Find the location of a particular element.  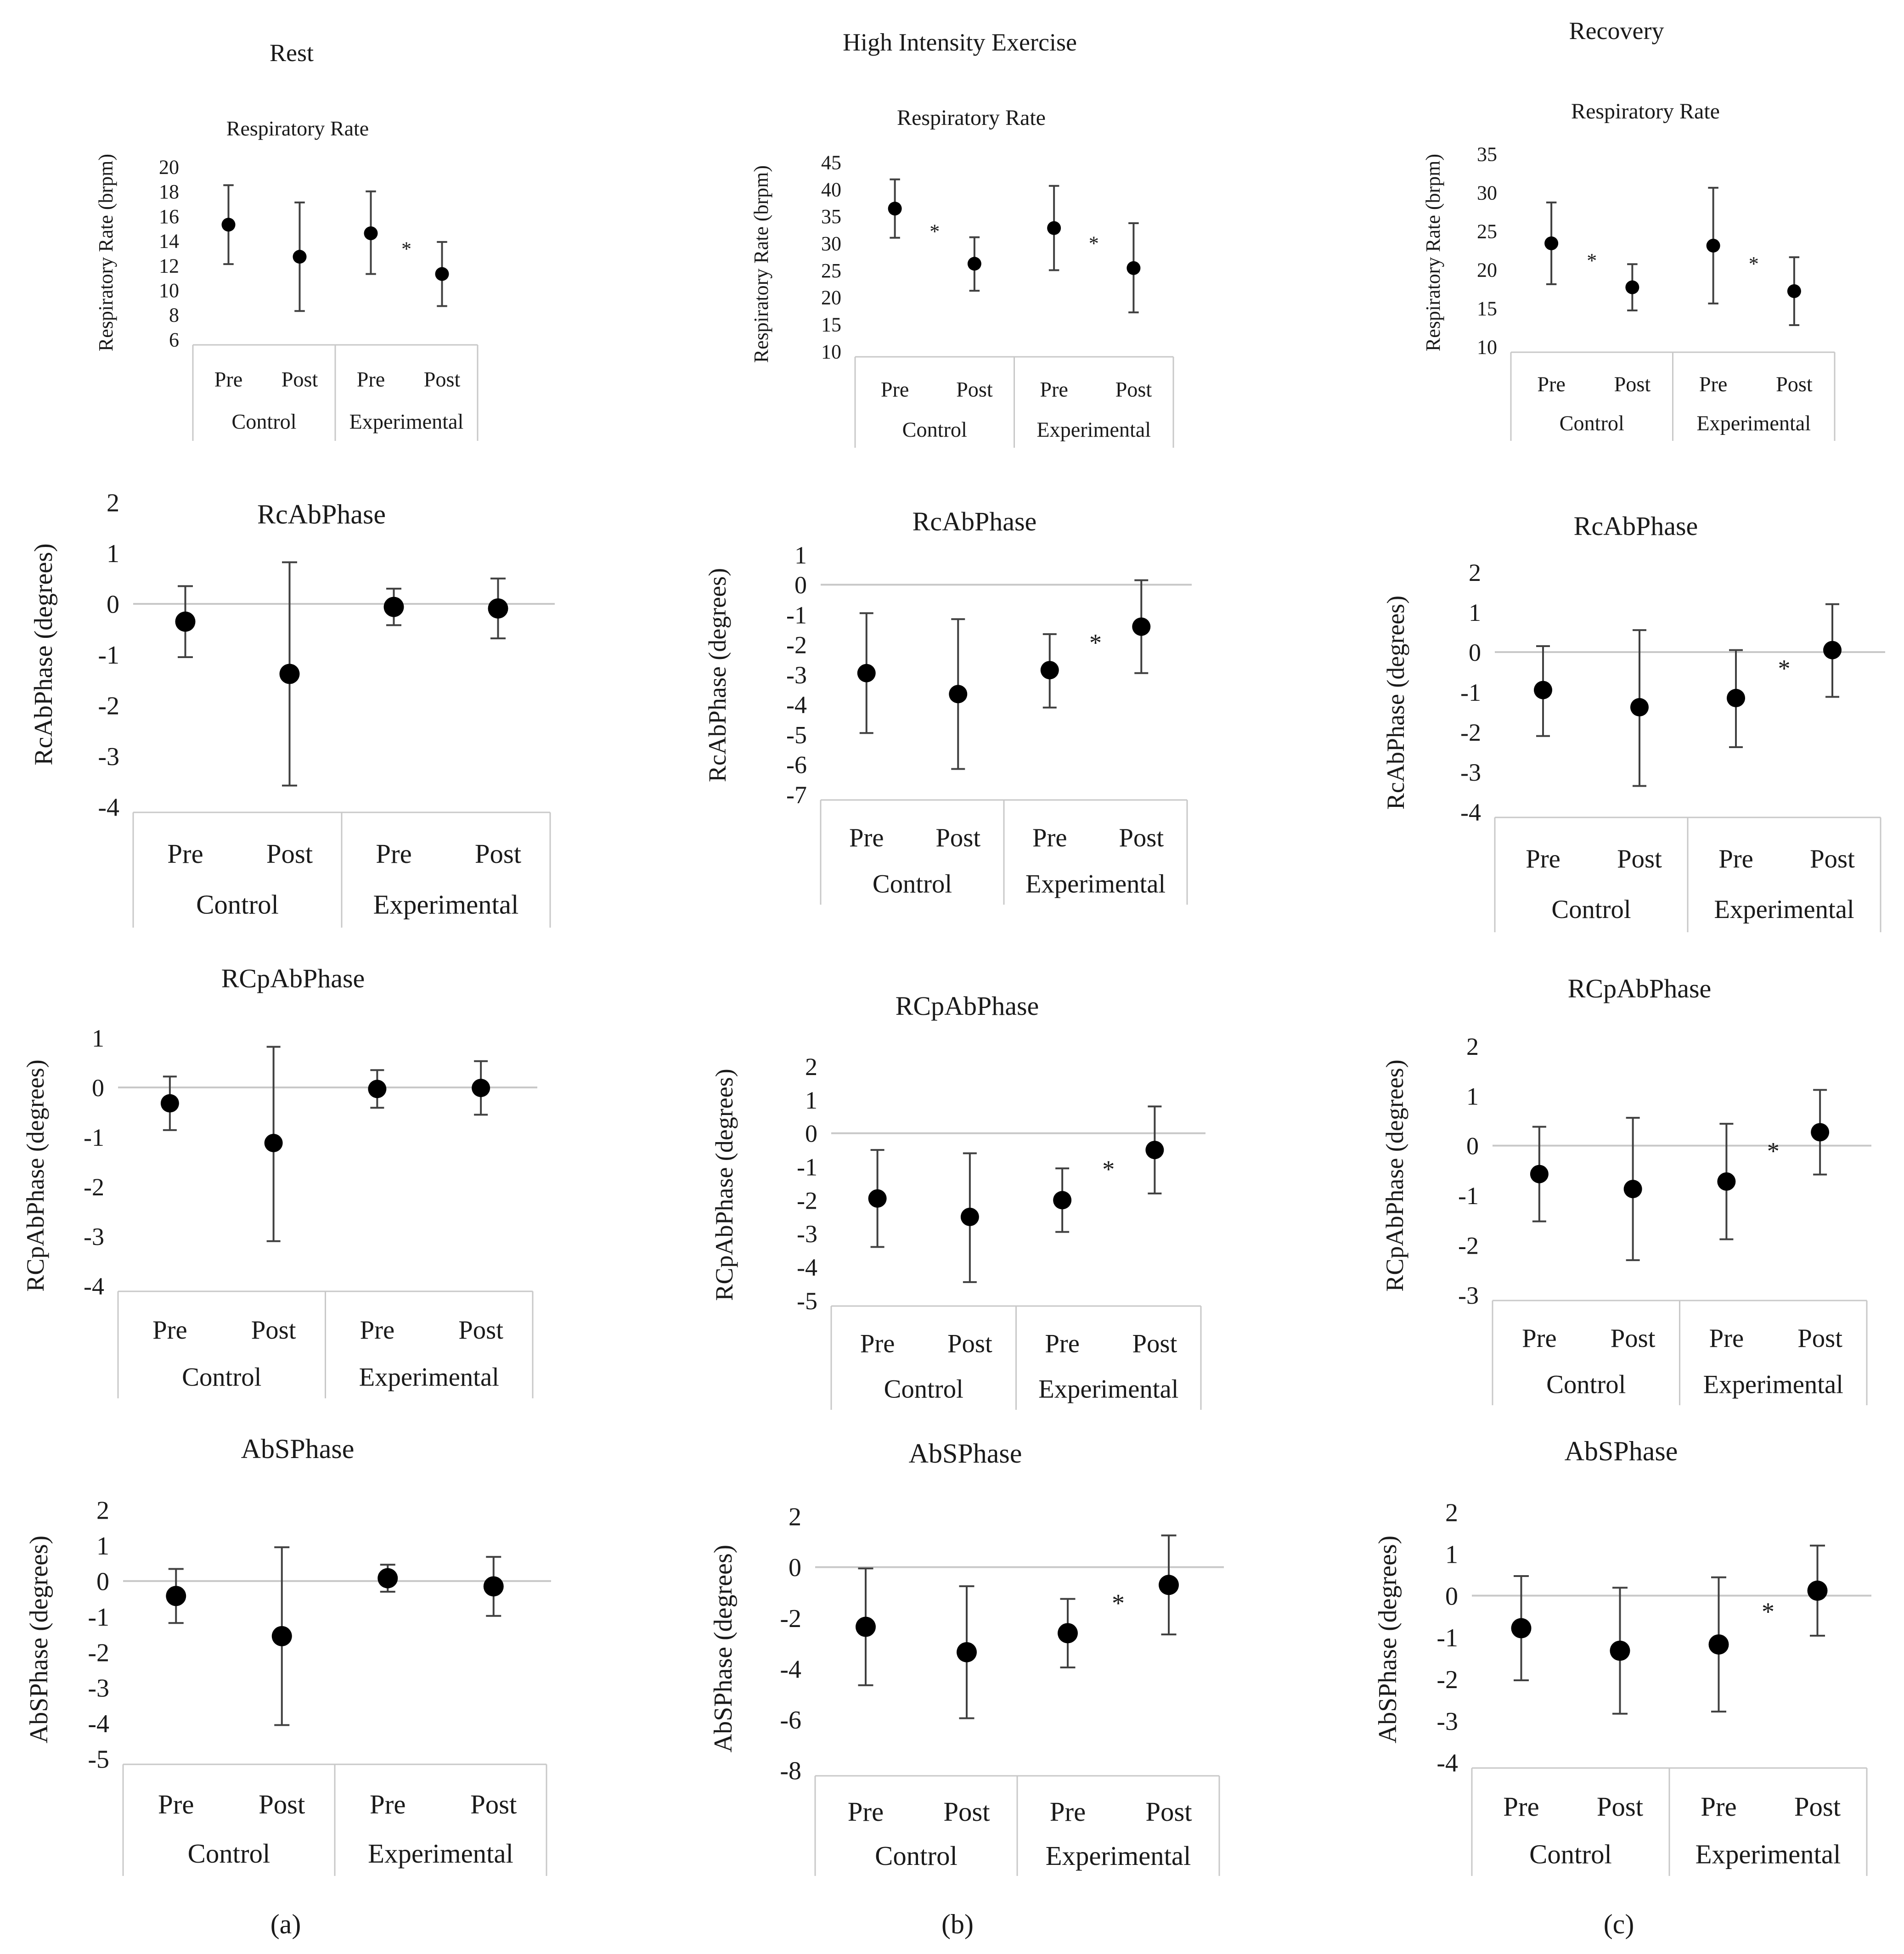

panel-label-c: (c) is located at coordinates (1619, 1924).